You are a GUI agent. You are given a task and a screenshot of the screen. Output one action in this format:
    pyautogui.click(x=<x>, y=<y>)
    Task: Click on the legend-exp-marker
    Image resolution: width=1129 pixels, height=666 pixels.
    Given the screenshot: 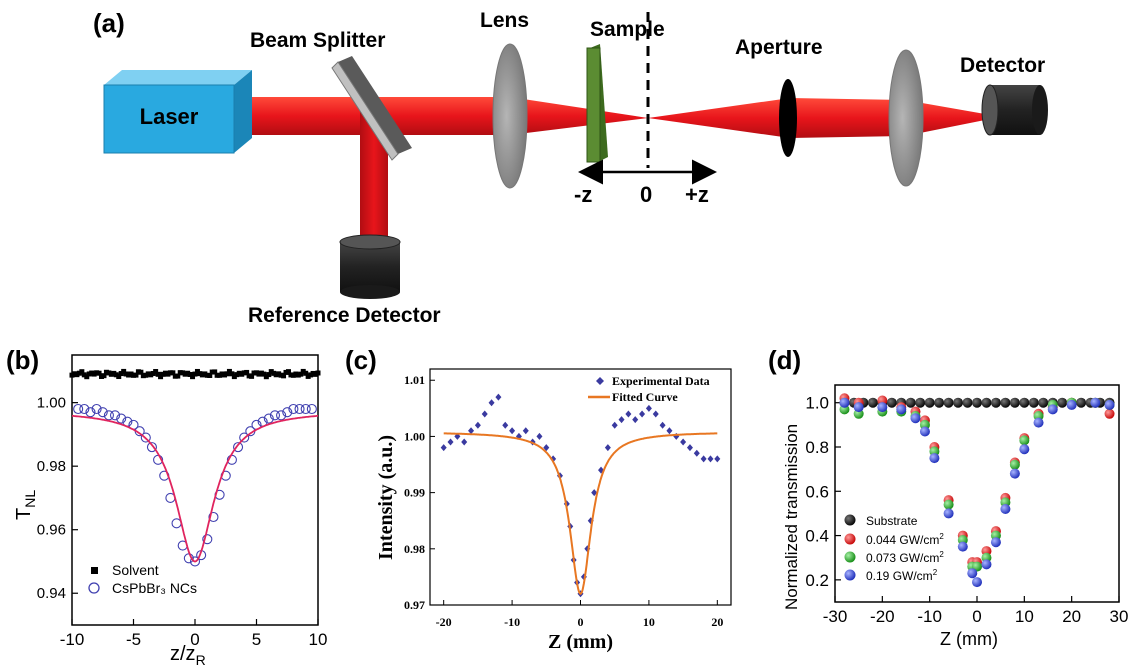 What is the action you would take?
    pyautogui.click(x=600, y=381)
    